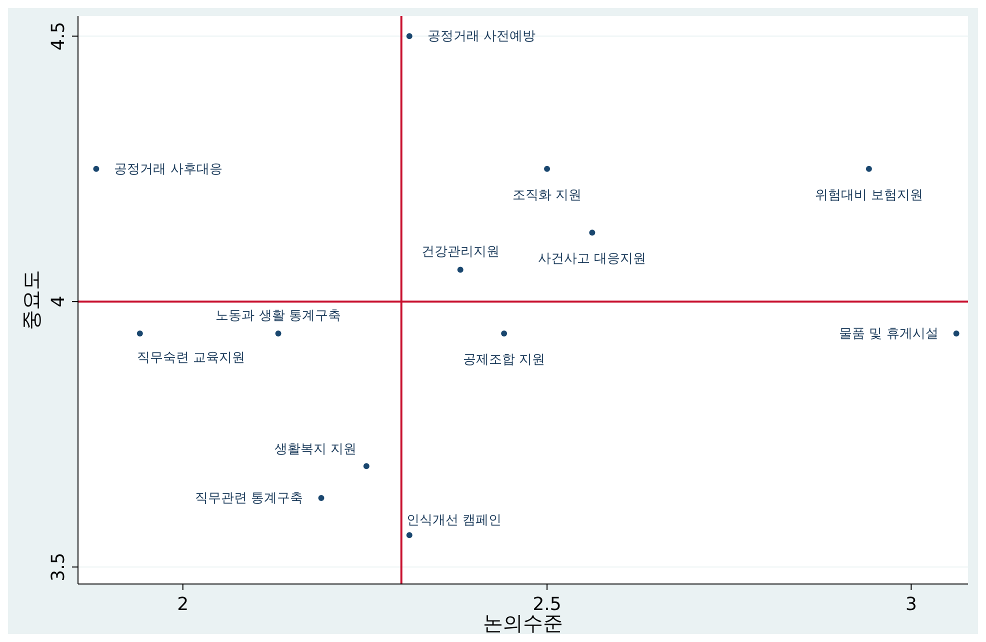 Image resolution: width=986 pixels, height=642 pixels. I want to click on data-label: 위험대비 보험지원, so click(869, 195).